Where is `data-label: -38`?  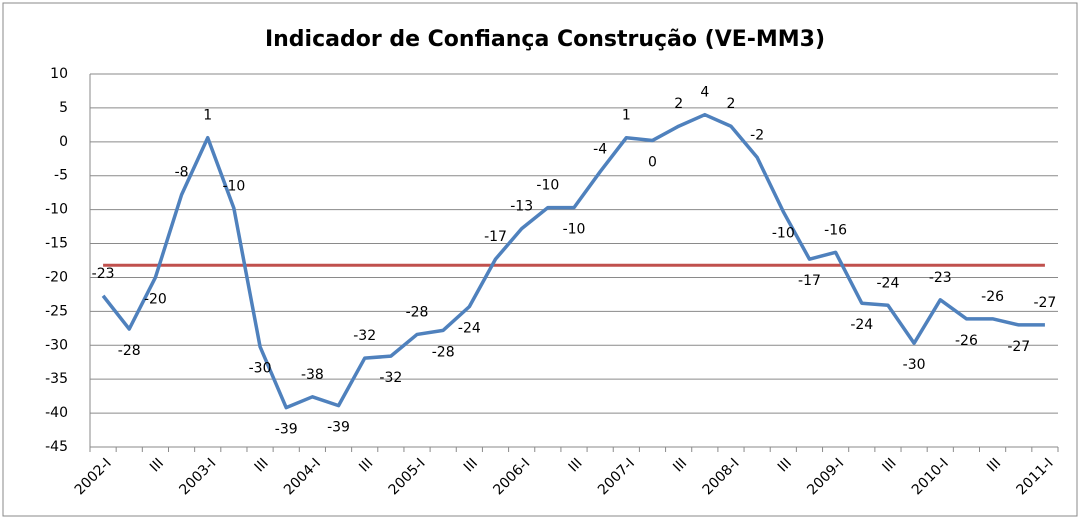
data-label: -38 is located at coordinates (312, 375).